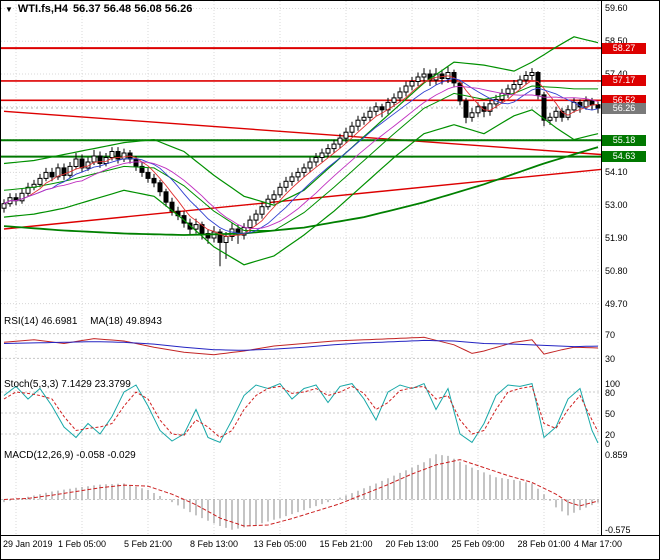  Describe the element at coordinates (616, 74) in the screenshot. I see `price-axis-label: 57.40` at that location.